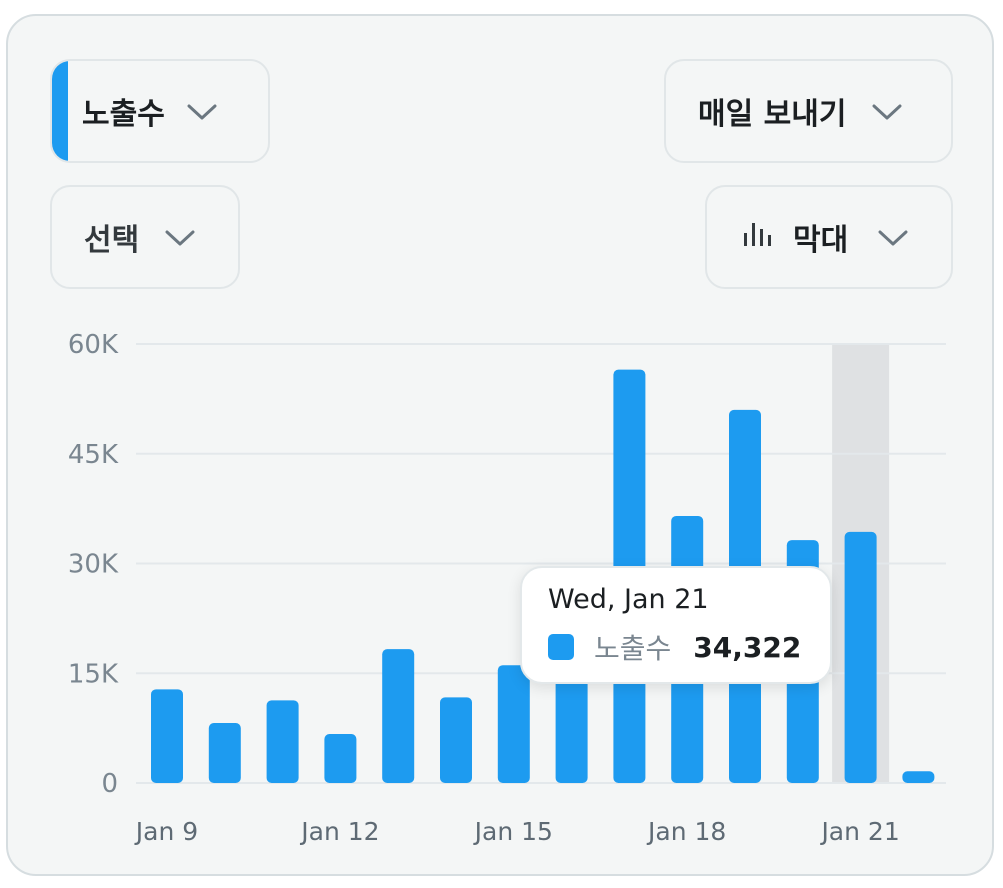  What do you see at coordinates (561, 647) in the screenshot?
I see `tooltip-series-swatch` at bounding box center [561, 647].